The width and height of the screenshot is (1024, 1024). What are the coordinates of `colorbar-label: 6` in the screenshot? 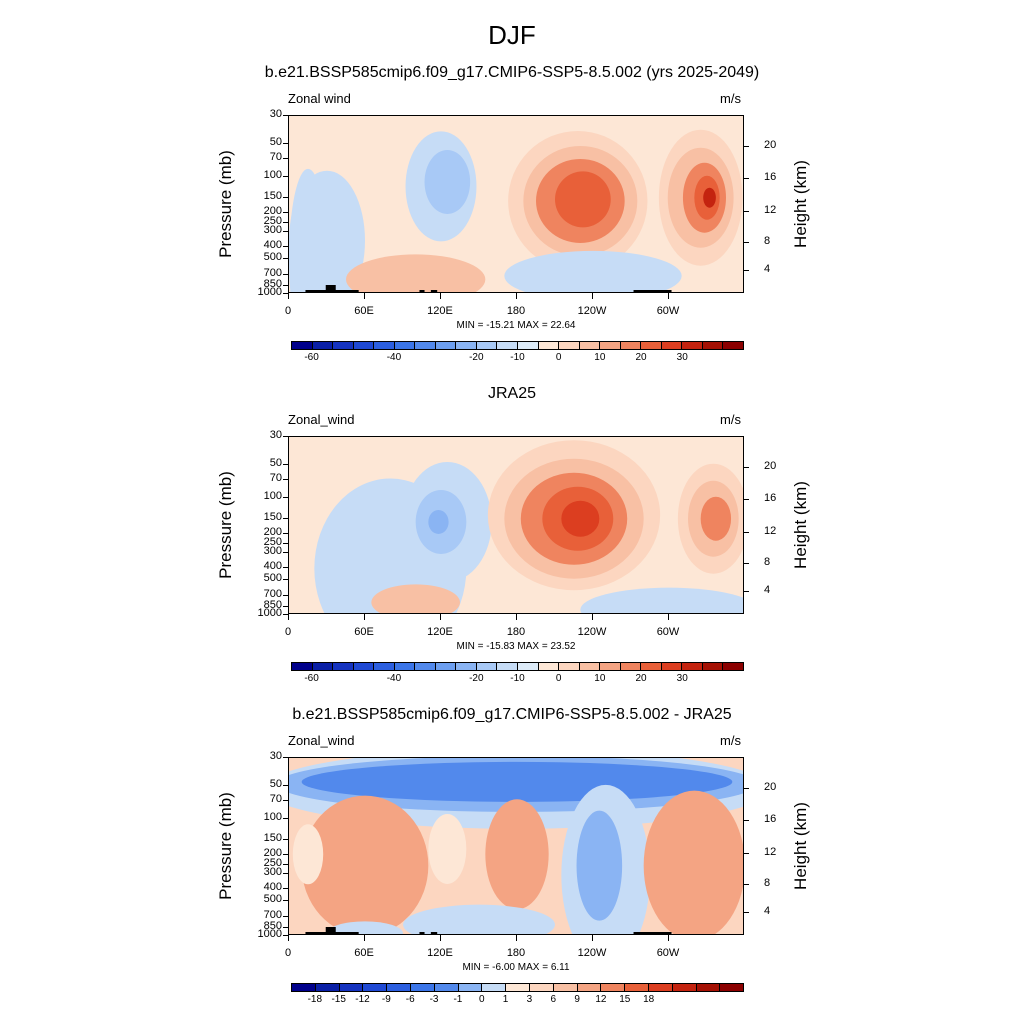 It's located at (553, 999).